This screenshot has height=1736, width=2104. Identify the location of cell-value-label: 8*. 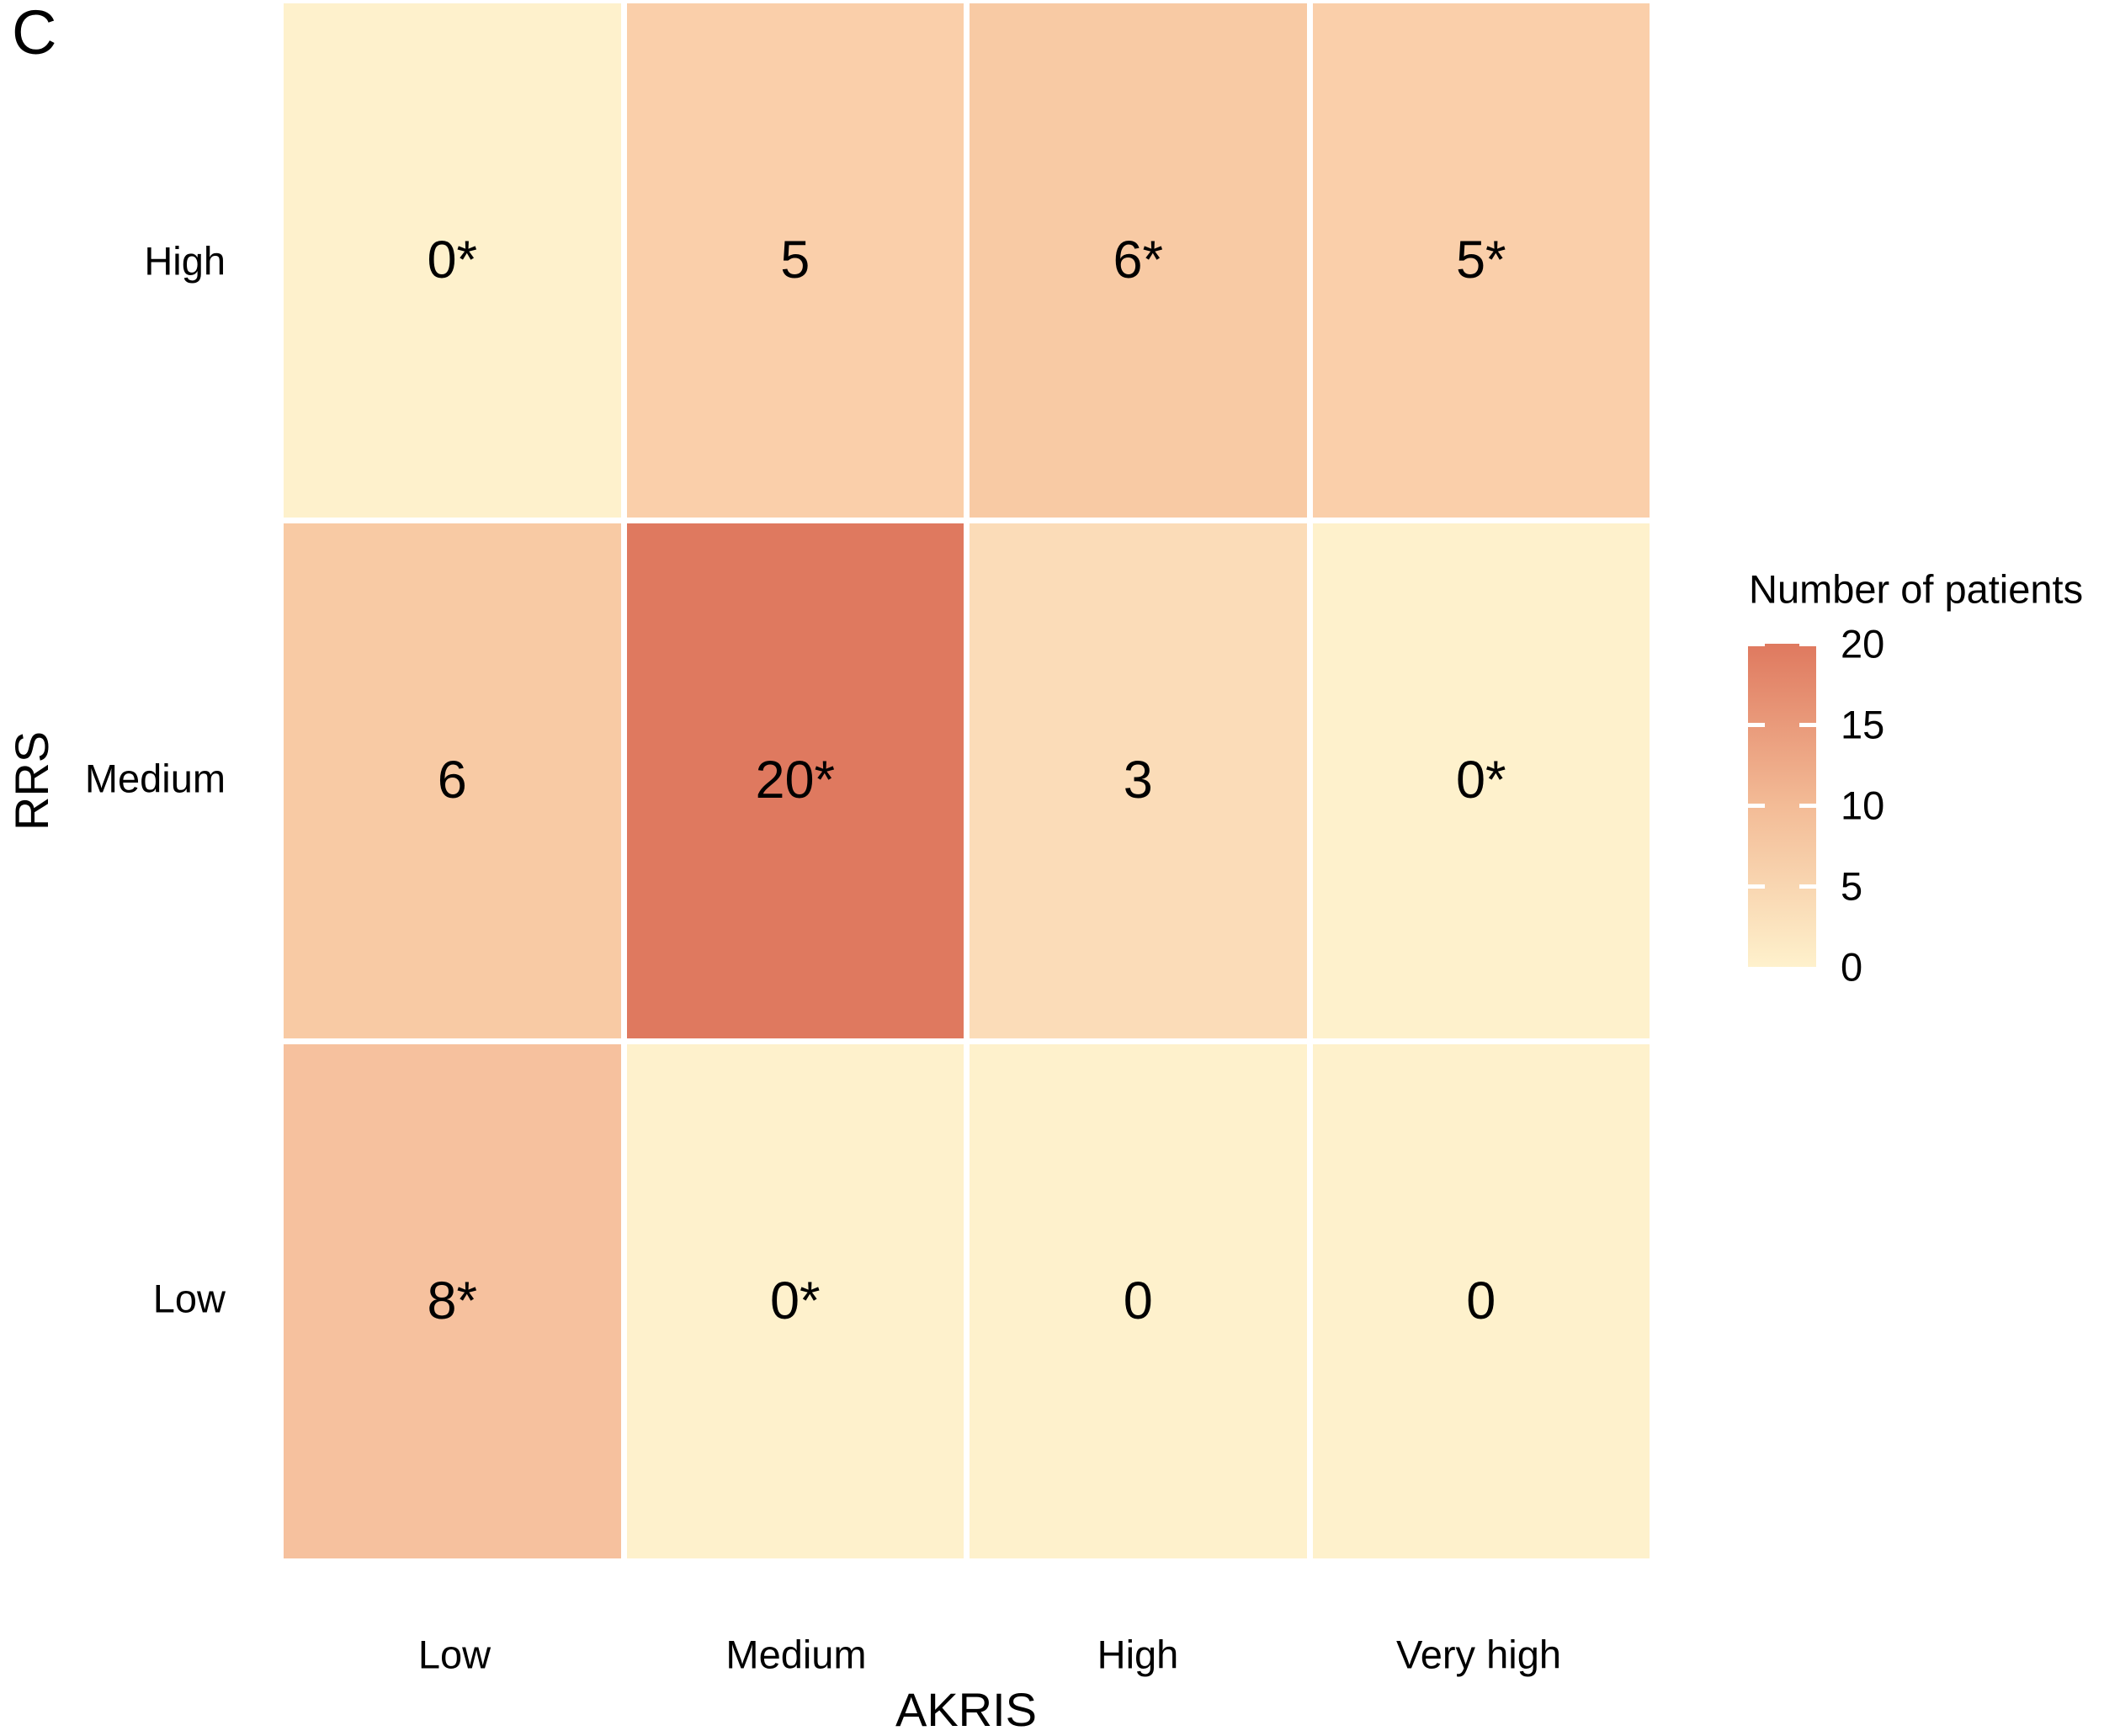
(452, 1300).